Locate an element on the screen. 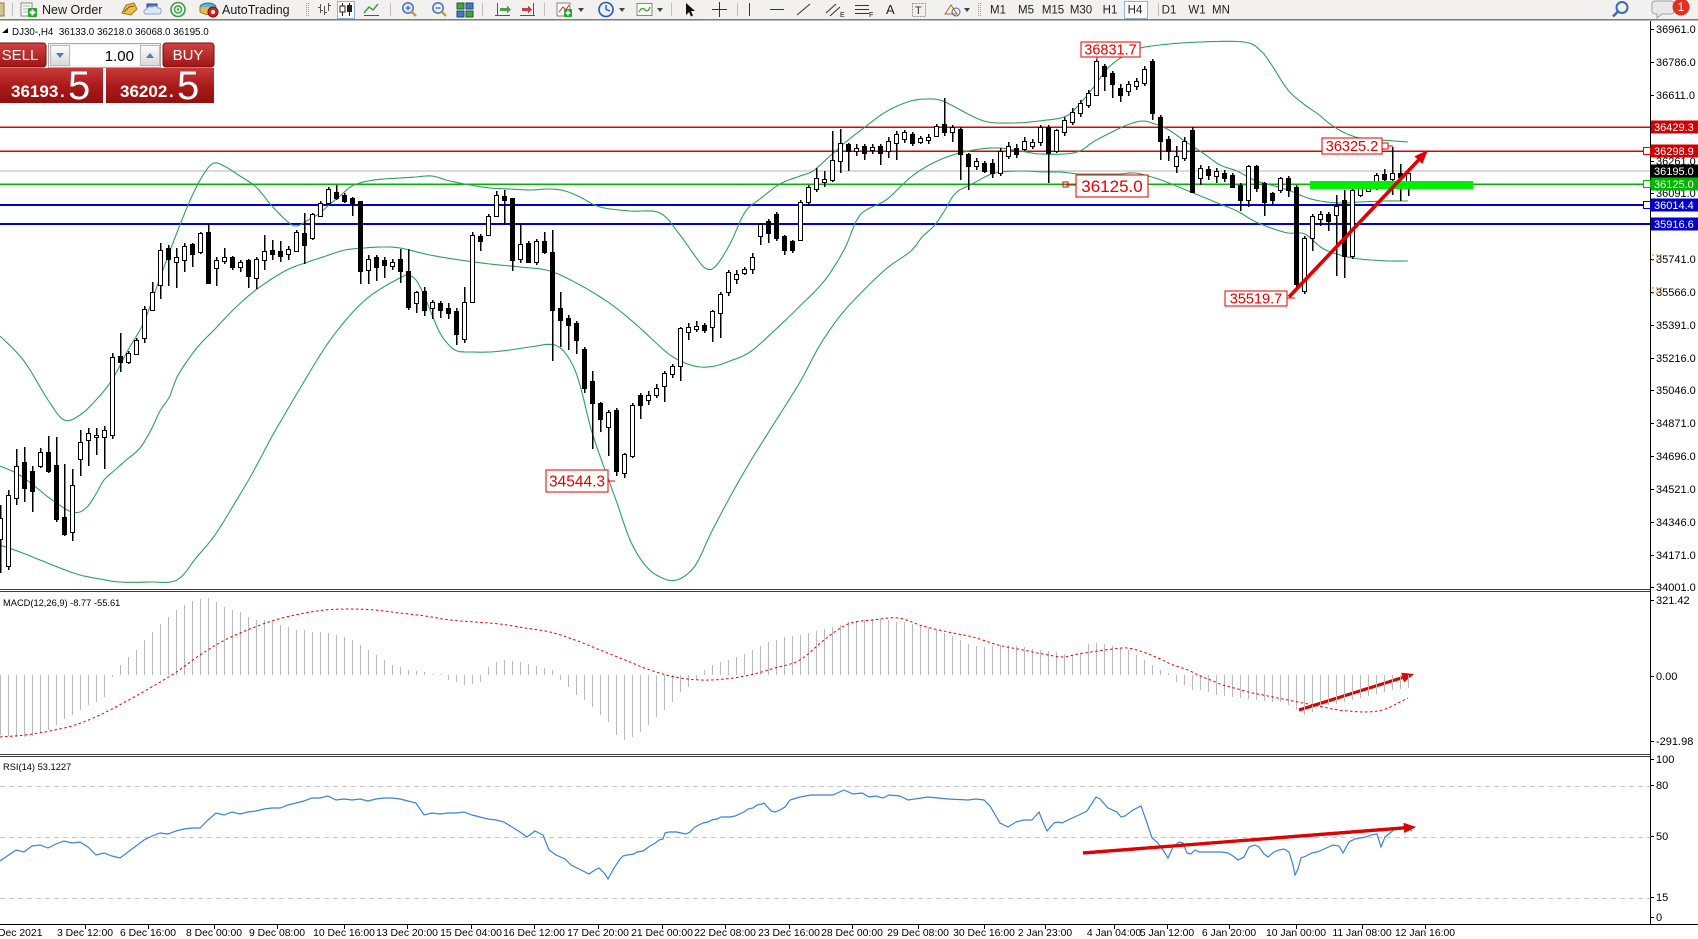  svg-text: AutoTrading is located at coordinates (256, 10).